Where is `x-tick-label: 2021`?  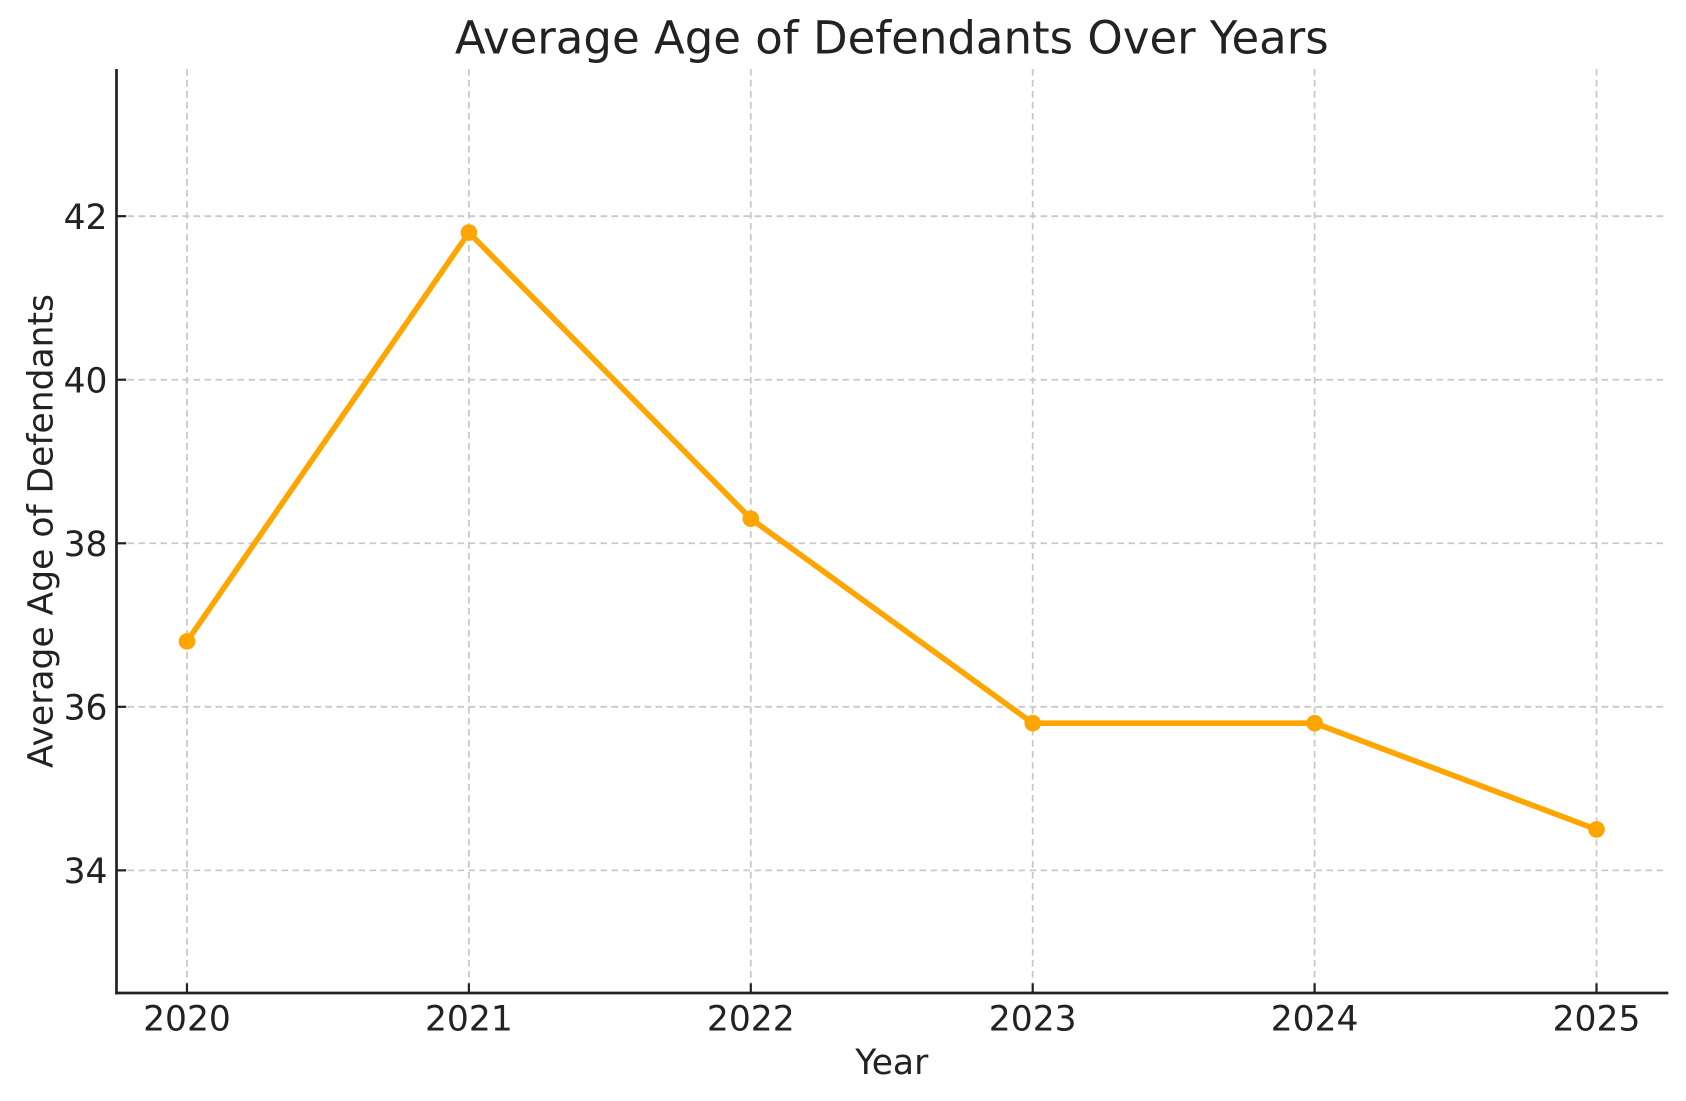 x-tick-label: 2021 is located at coordinates (469, 1020).